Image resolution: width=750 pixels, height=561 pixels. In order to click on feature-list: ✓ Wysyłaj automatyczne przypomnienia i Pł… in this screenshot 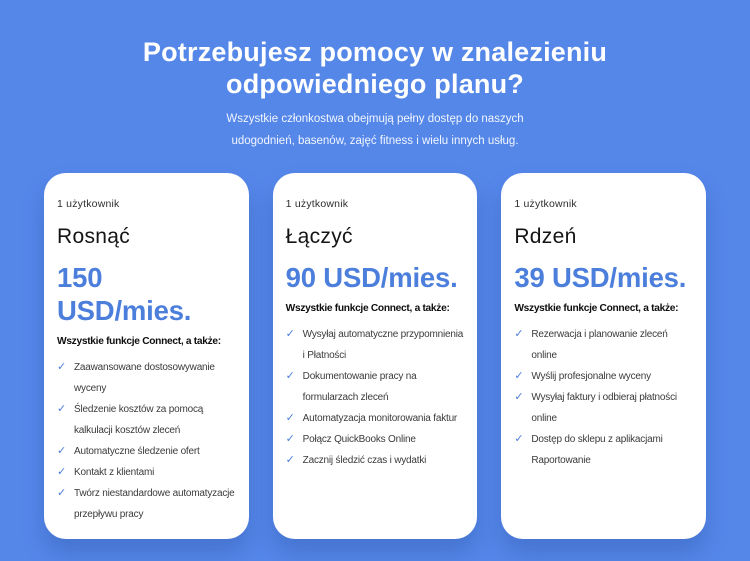, I will do `click(375, 397)`.